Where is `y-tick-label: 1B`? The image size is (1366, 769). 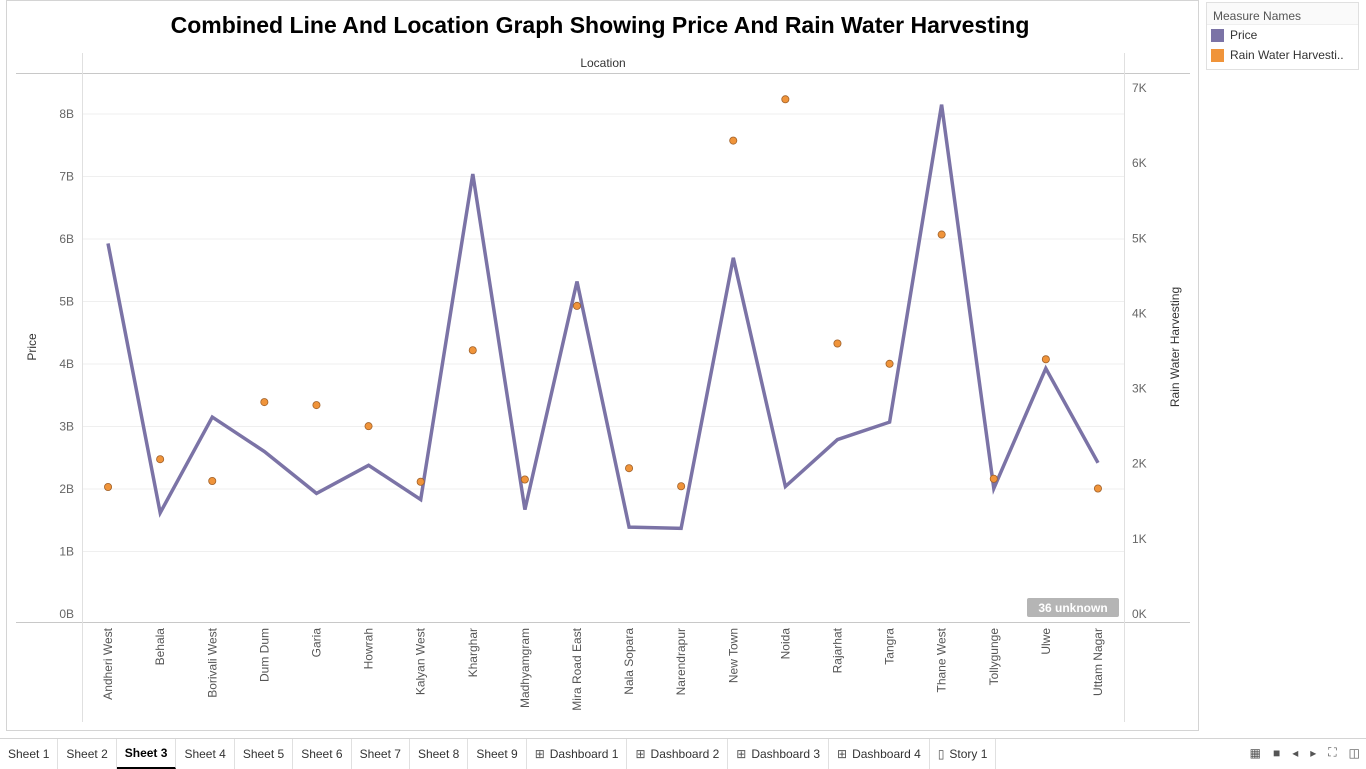 y-tick-label: 1B is located at coordinates (66, 552).